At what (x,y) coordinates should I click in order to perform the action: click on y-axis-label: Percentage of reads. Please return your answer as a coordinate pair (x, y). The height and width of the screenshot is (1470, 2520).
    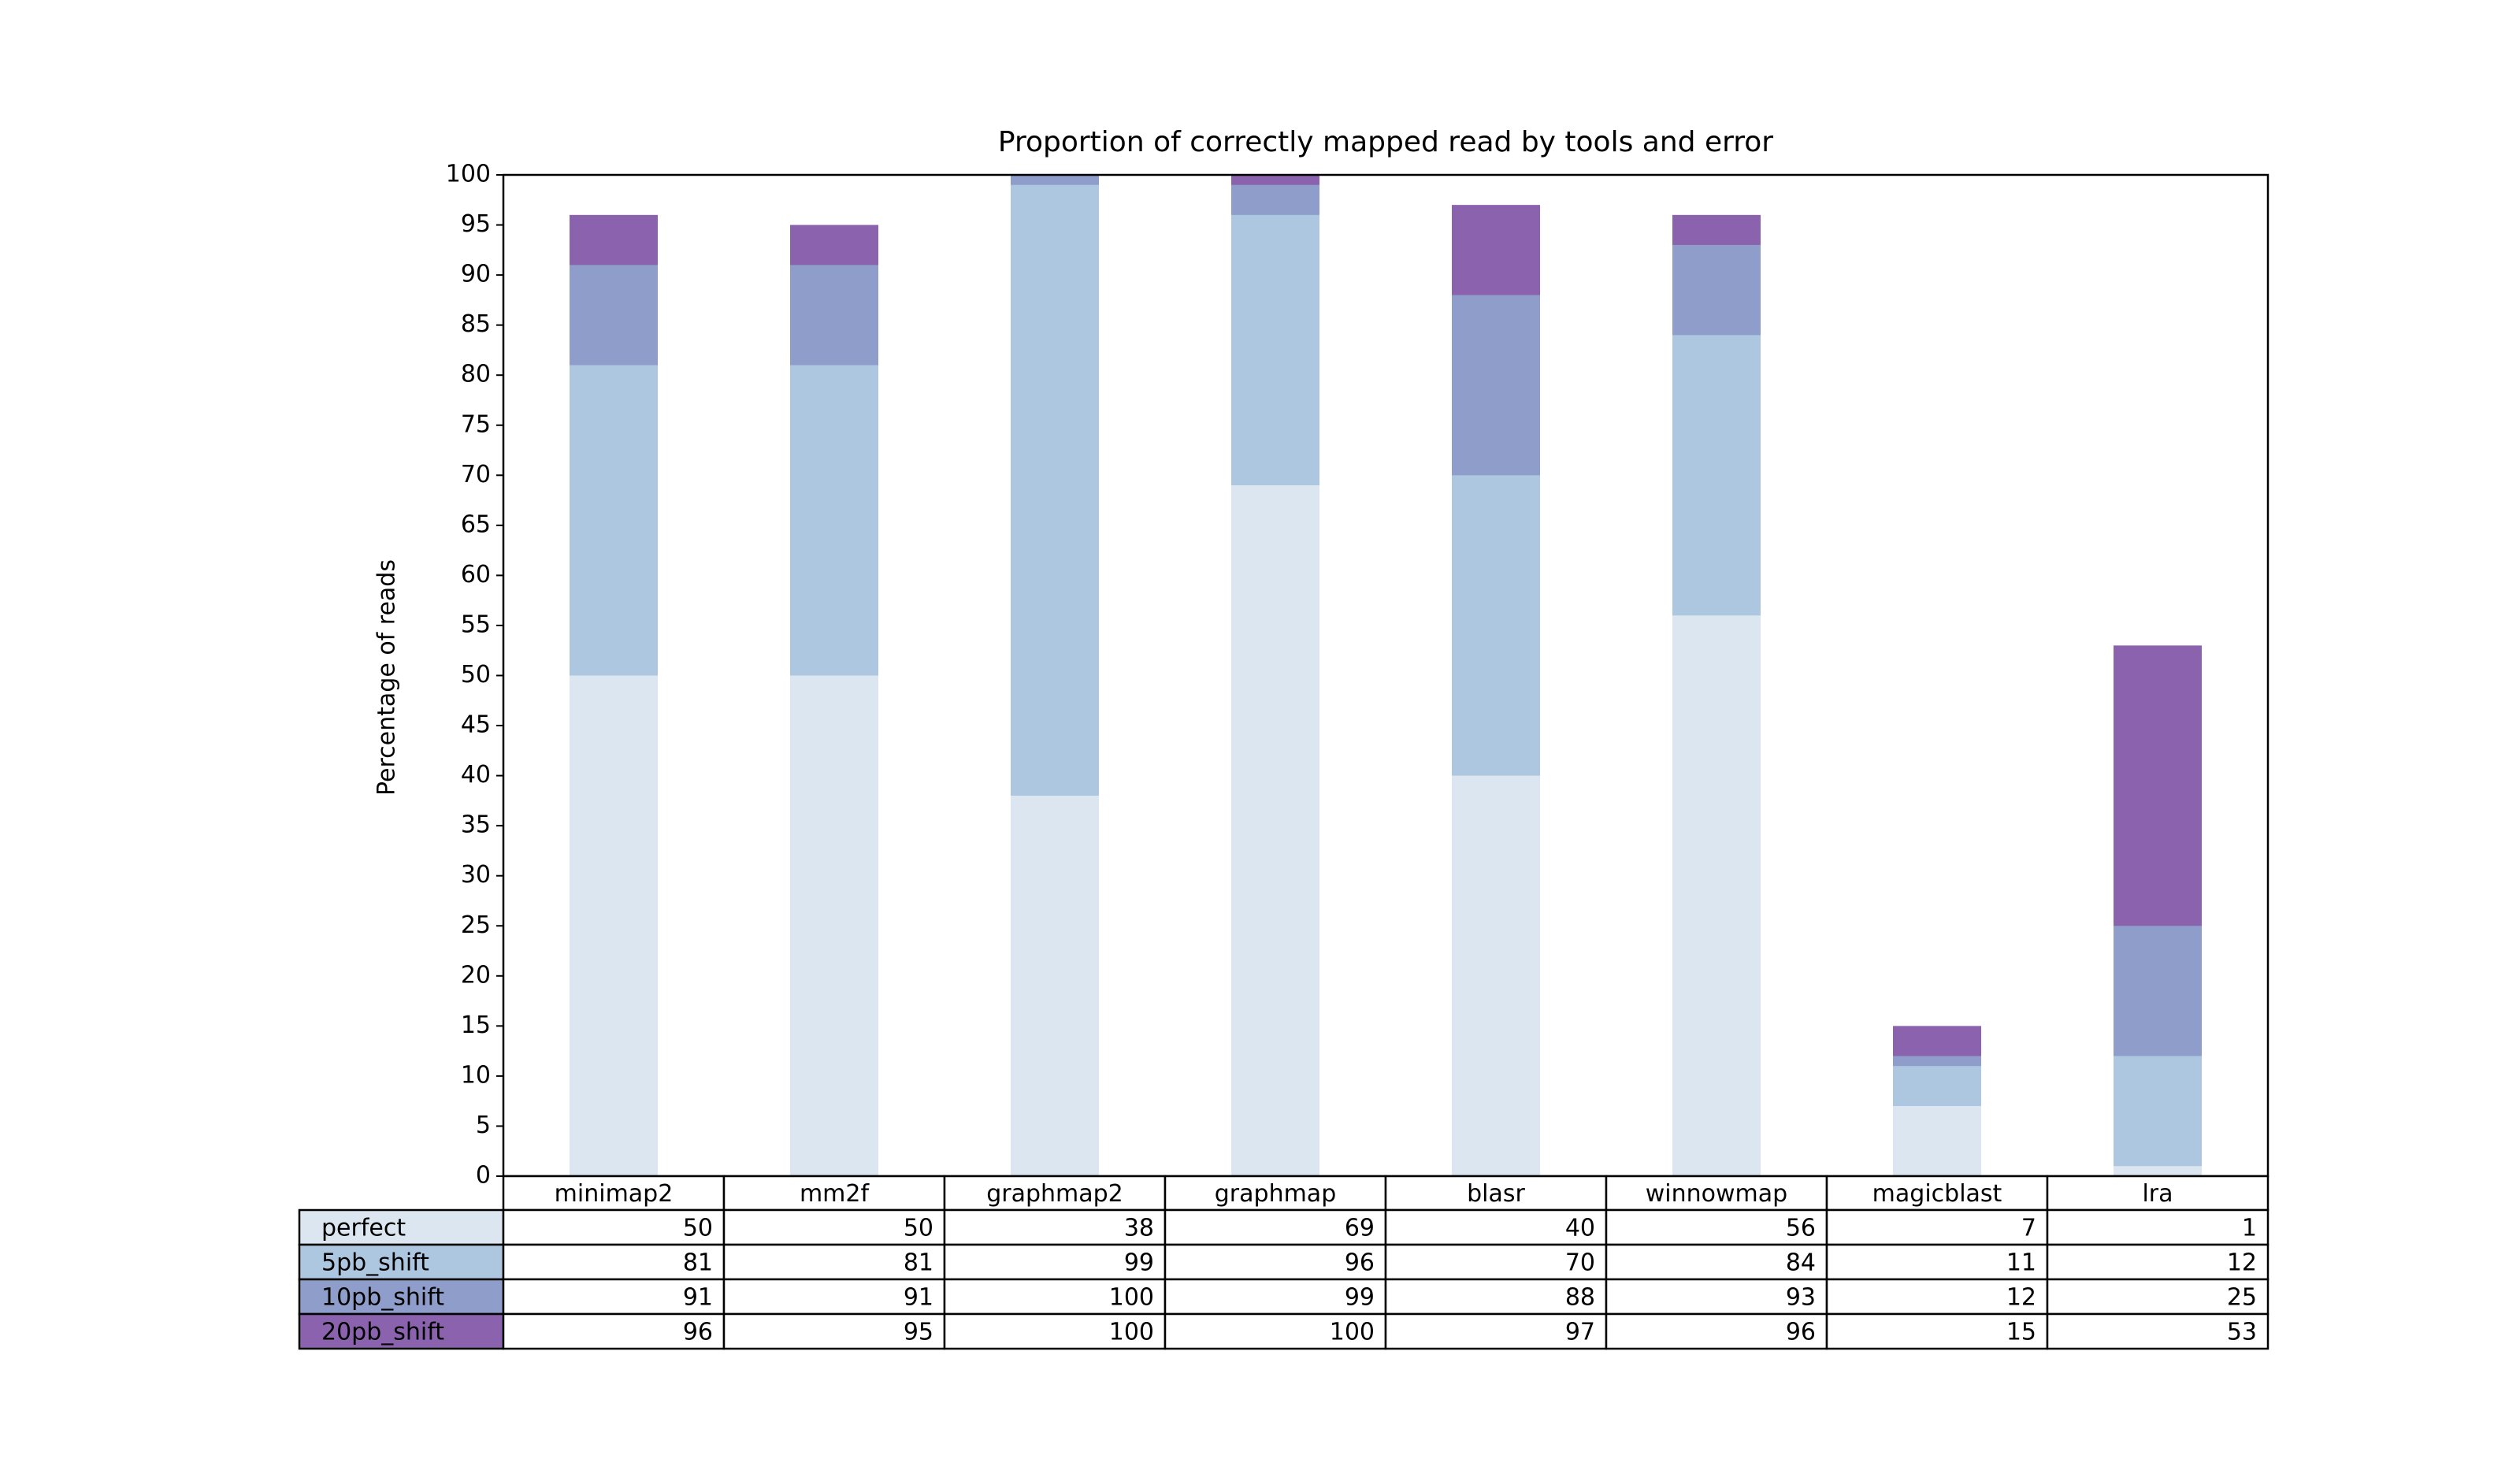
    Looking at the image, I should click on (387, 677).